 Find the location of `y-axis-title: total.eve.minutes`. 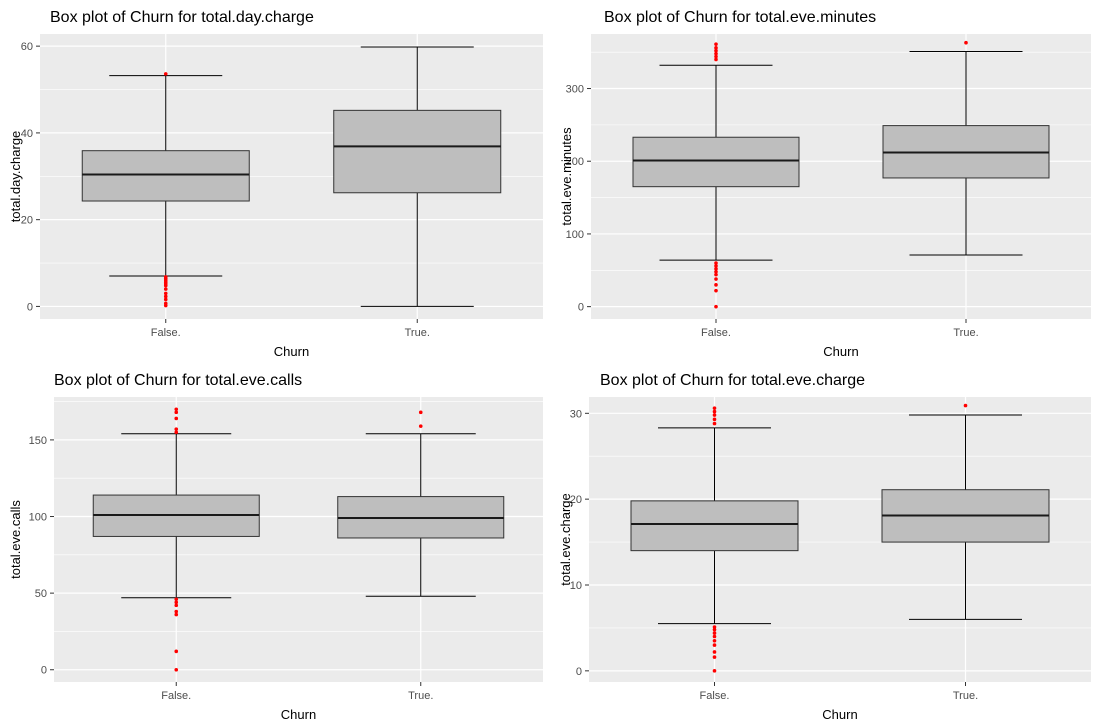

y-axis-title: total.eve.minutes is located at coordinates (566, 176).